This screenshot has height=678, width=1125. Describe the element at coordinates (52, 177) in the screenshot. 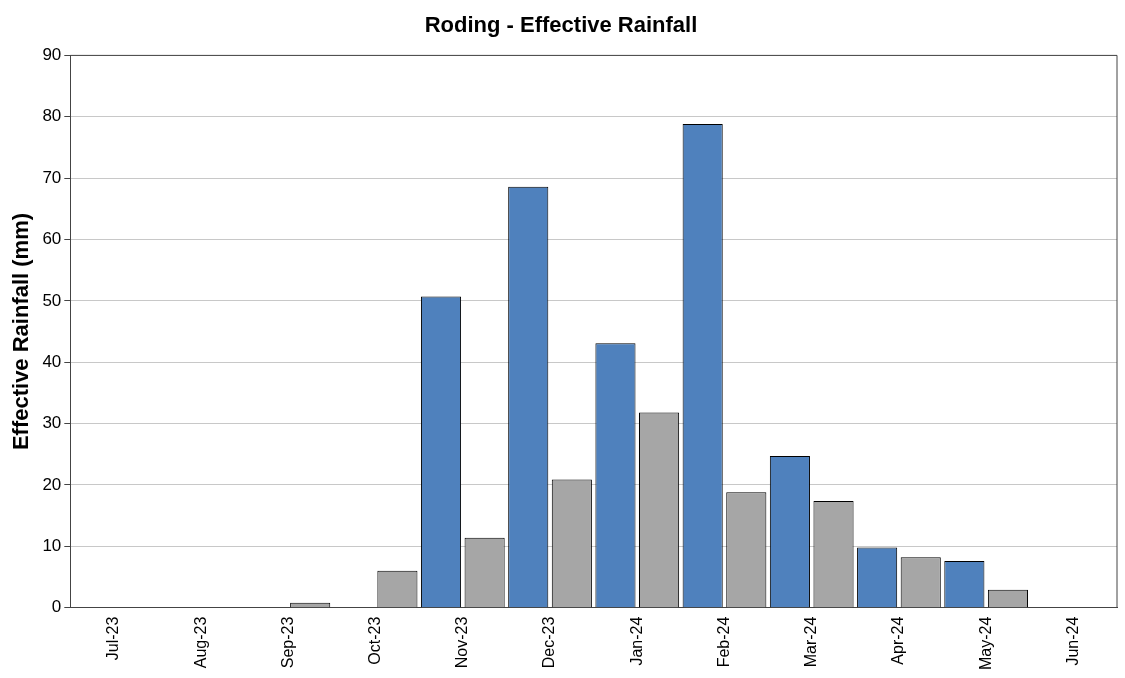

I see `y-tick-label: 70` at that location.